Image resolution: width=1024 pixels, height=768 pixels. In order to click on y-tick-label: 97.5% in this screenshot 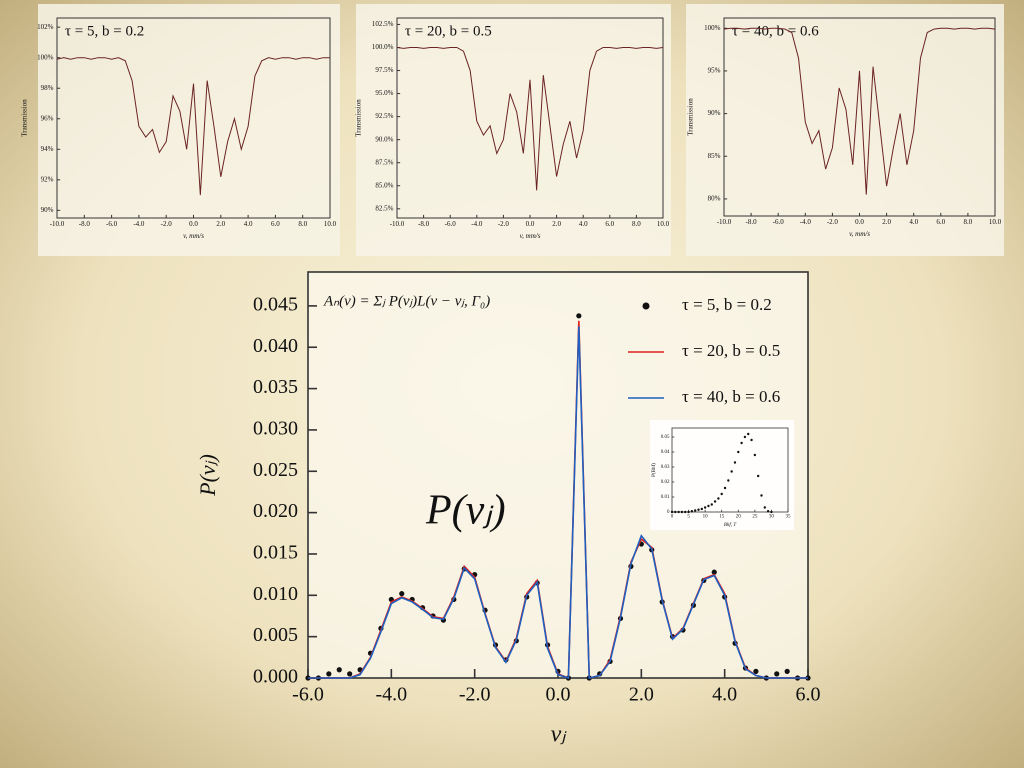, I will do `click(384, 70)`.